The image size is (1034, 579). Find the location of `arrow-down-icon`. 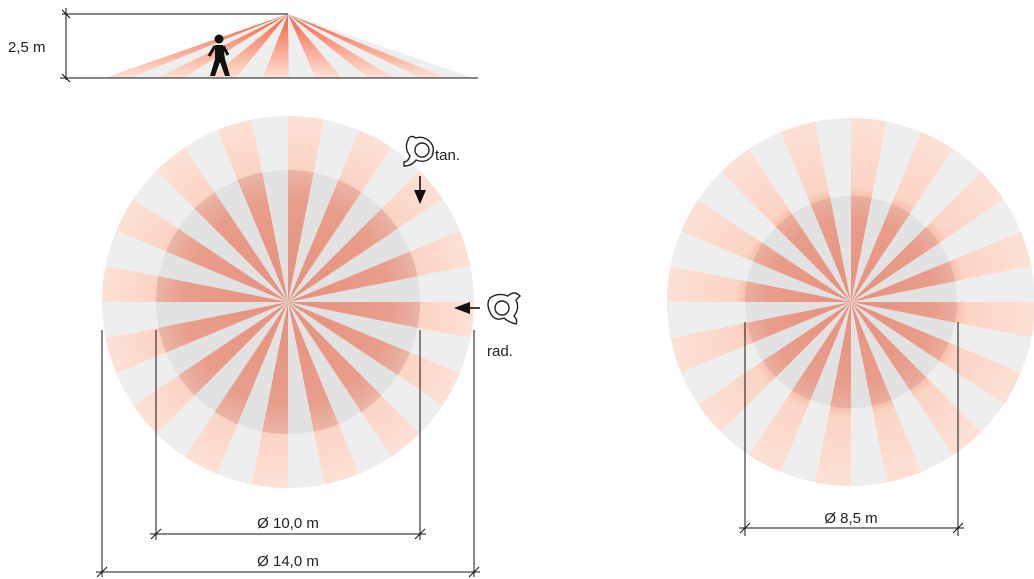

arrow-down-icon is located at coordinates (420, 190).